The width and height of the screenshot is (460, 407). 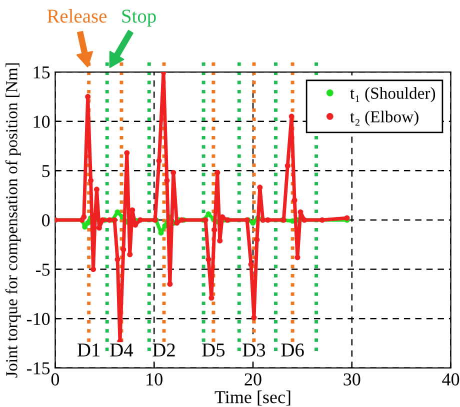 What do you see at coordinates (46, 220) in the screenshot?
I see `y-tick-label: 0` at bounding box center [46, 220].